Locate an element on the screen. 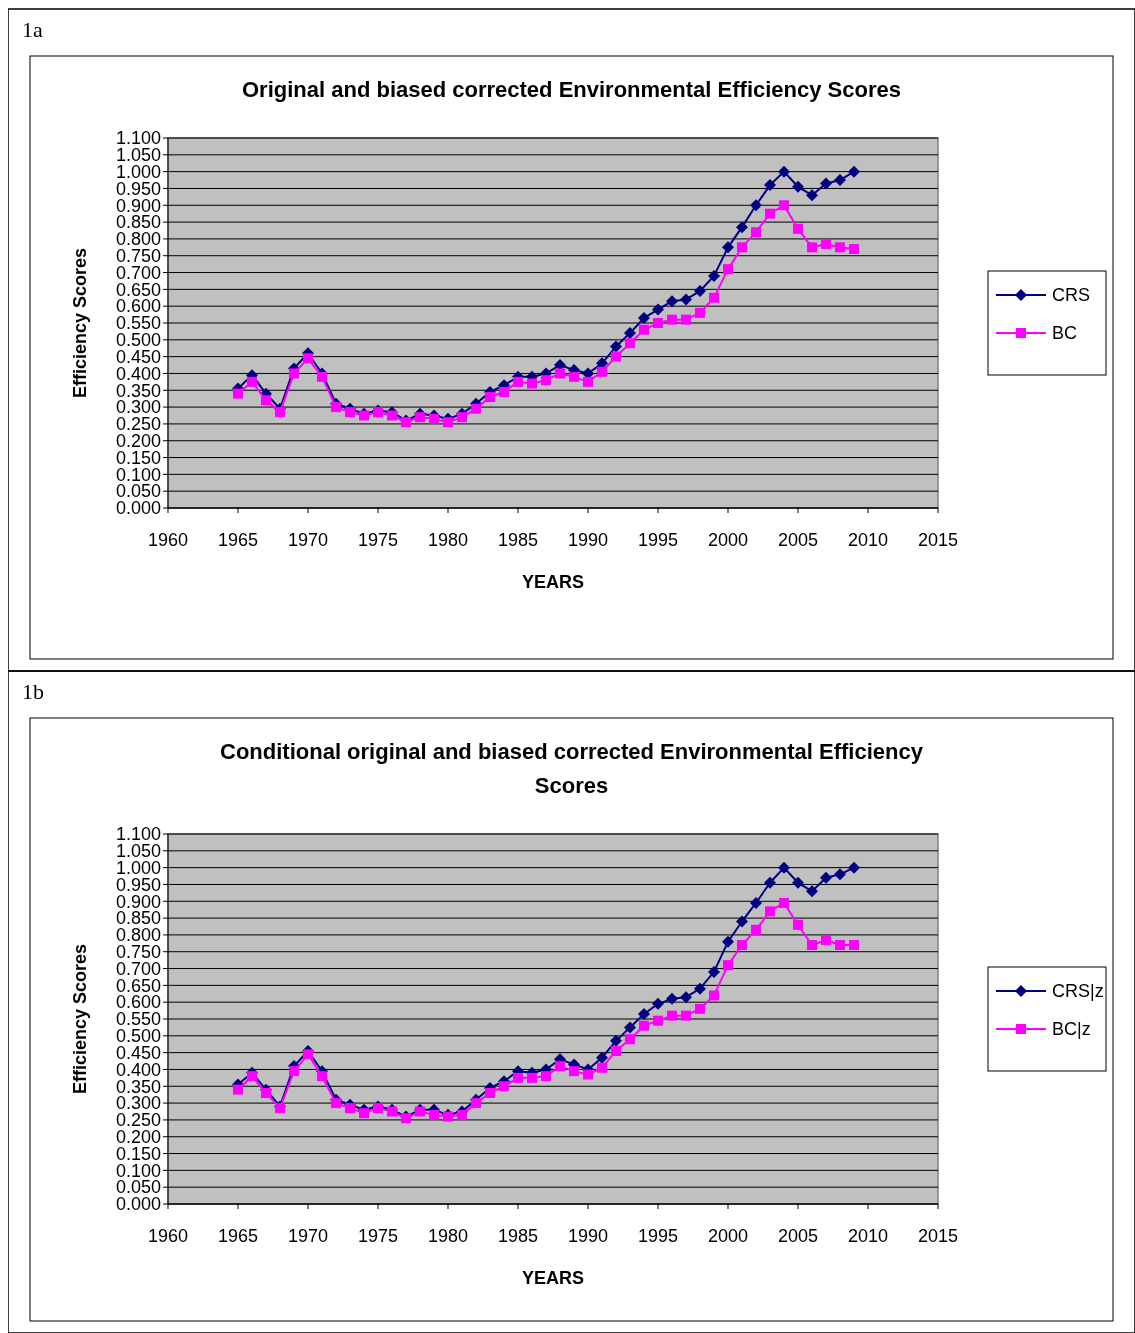 The image size is (1135, 1333). legend-label: CRS|z is located at coordinates (1078, 991).